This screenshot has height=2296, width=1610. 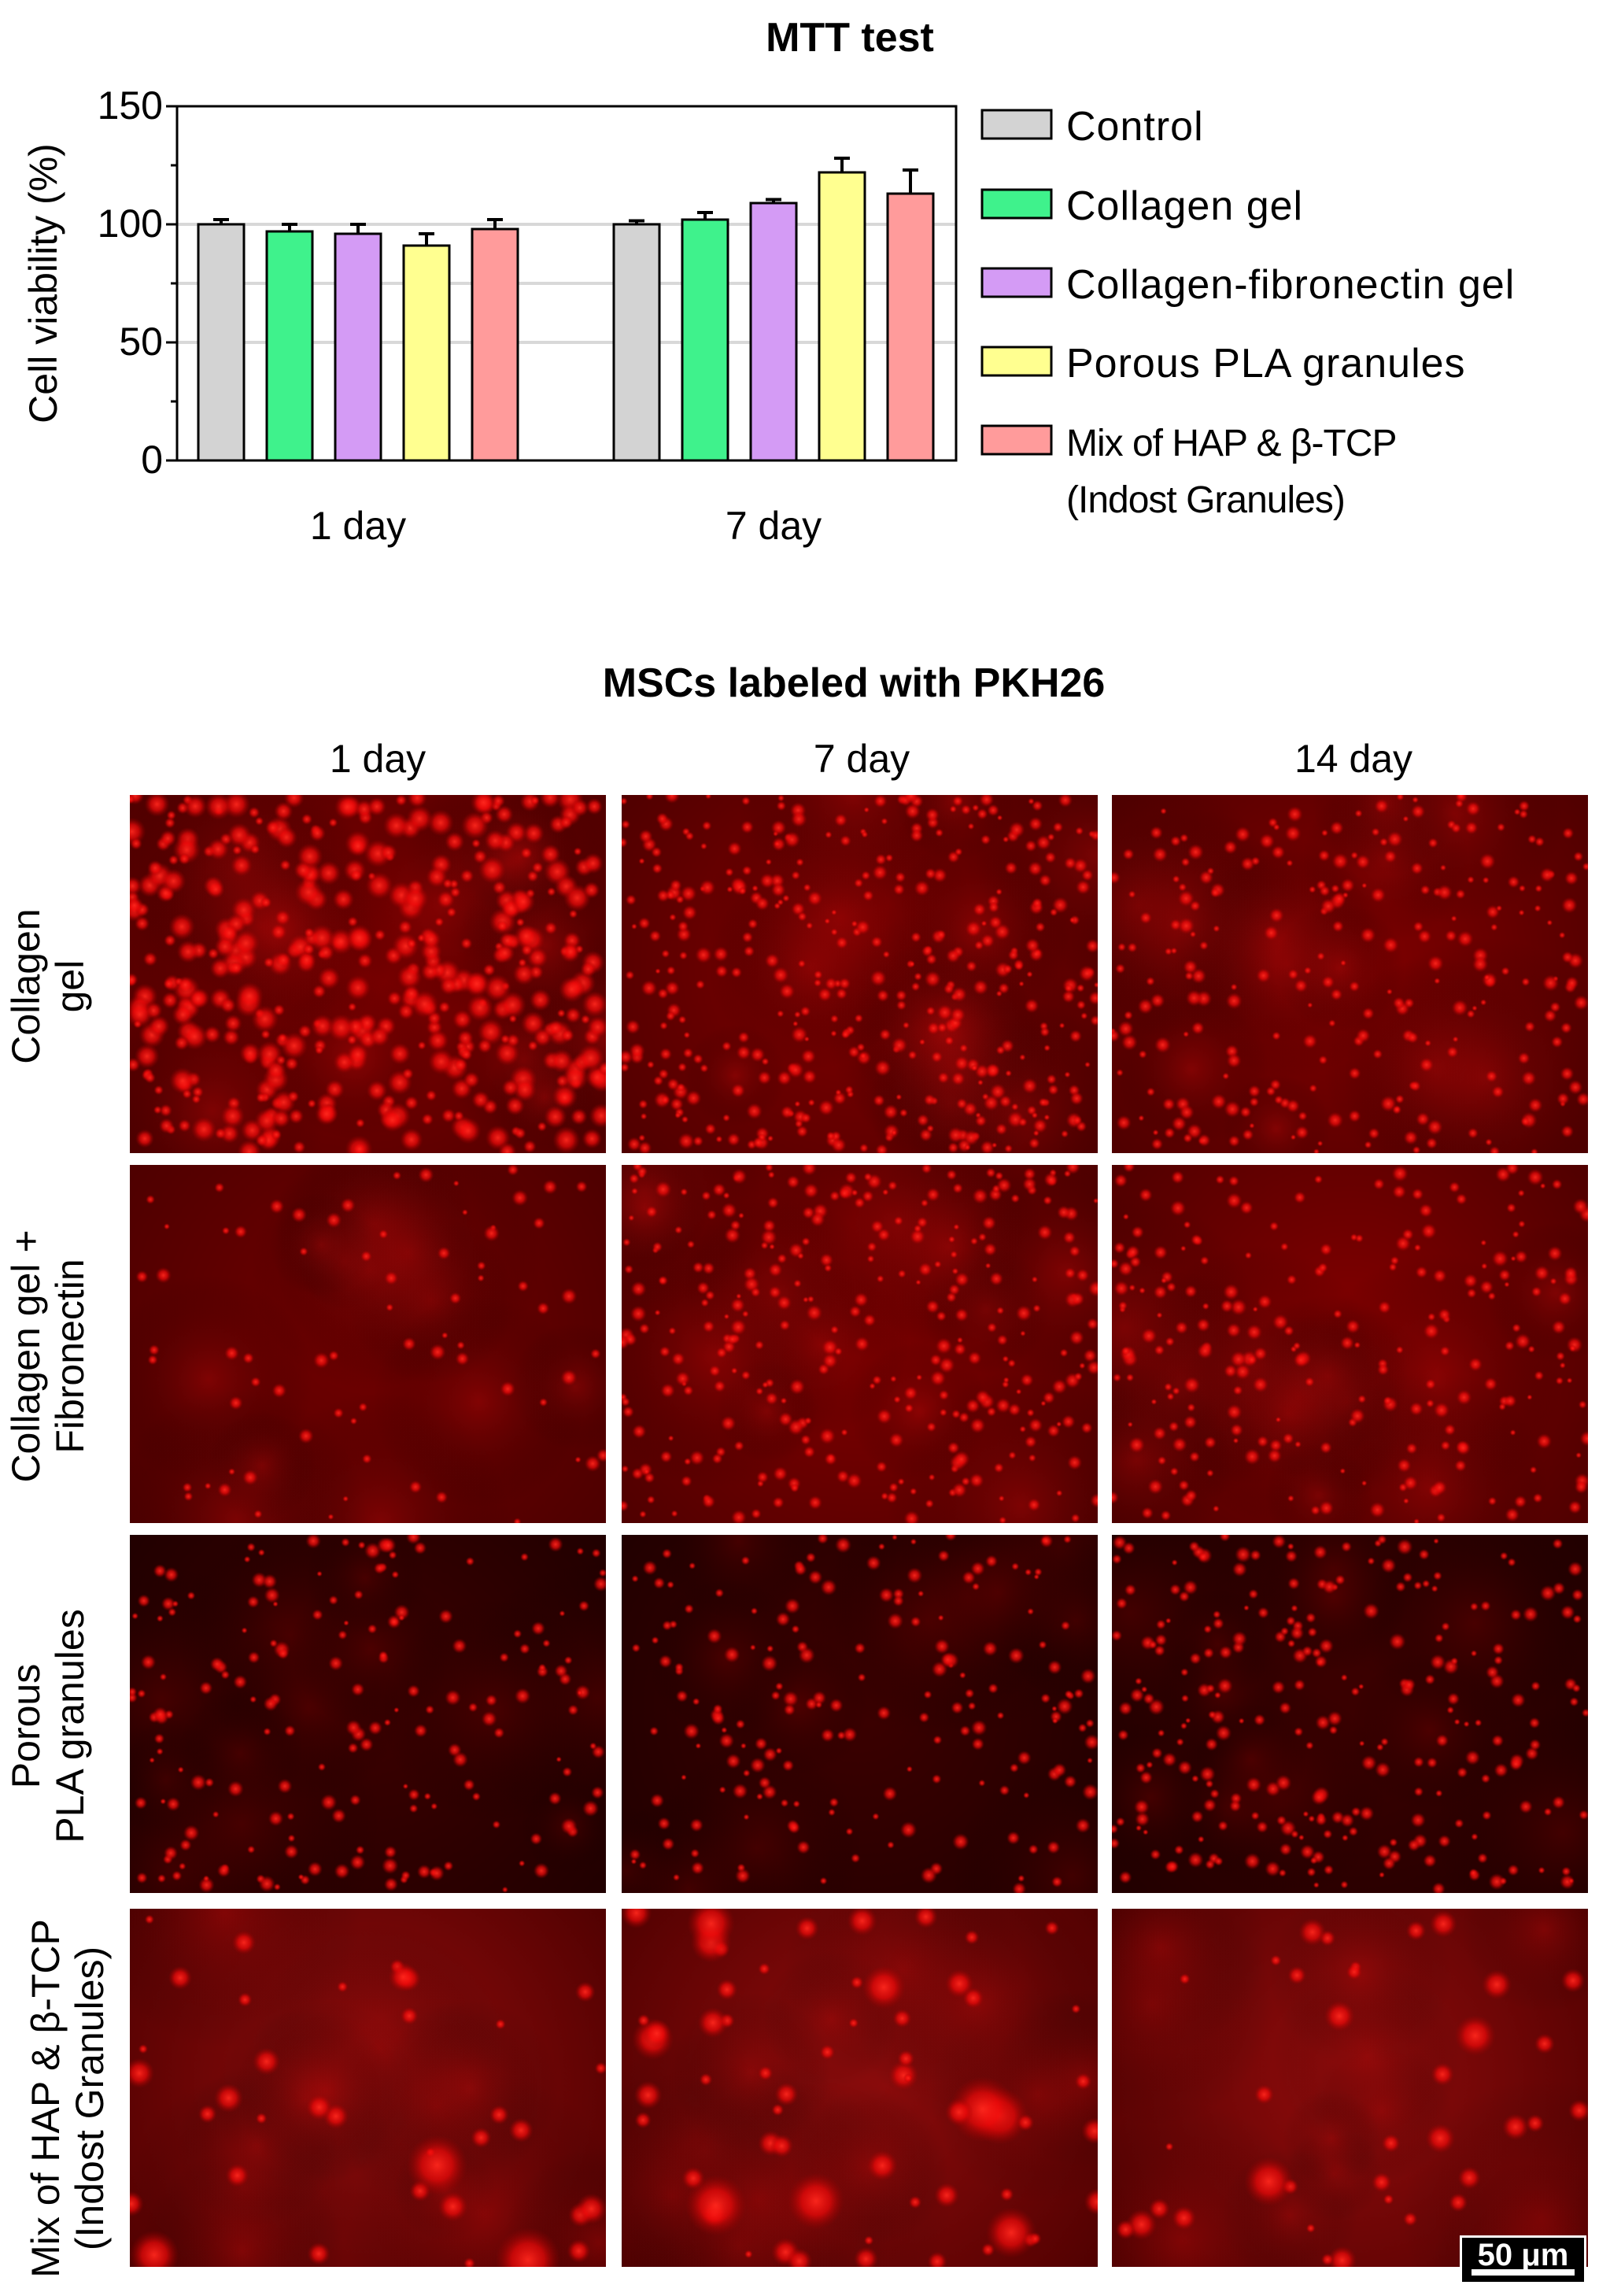 What do you see at coordinates (1523, 2255) in the screenshot?
I see `scale-bar-label: 50 μm` at bounding box center [1523, 2255].